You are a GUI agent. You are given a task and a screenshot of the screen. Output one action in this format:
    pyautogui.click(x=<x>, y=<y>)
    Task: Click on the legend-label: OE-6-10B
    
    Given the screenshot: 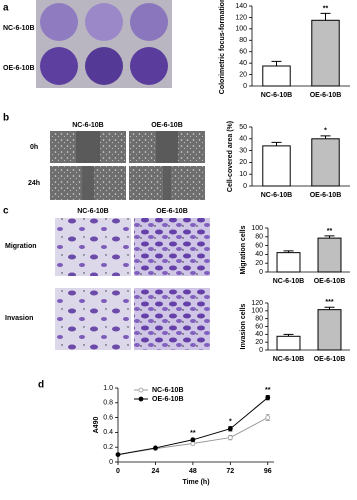 What is the action you would take?
    pyautogui.click(x=168, y=399)
    